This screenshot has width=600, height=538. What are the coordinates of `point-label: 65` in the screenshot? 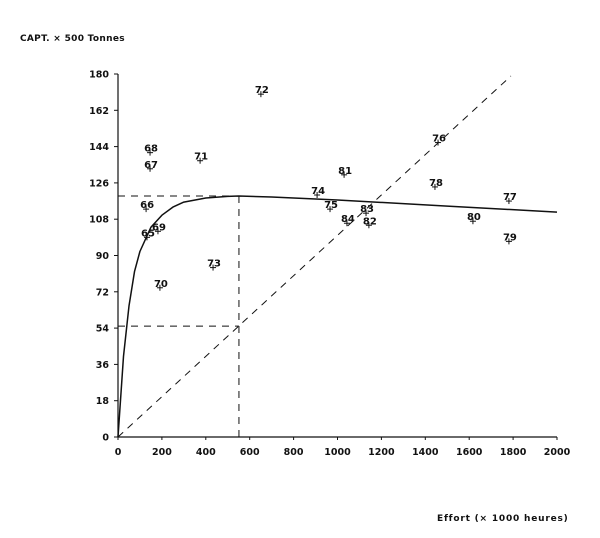 It's located at (148, 233).